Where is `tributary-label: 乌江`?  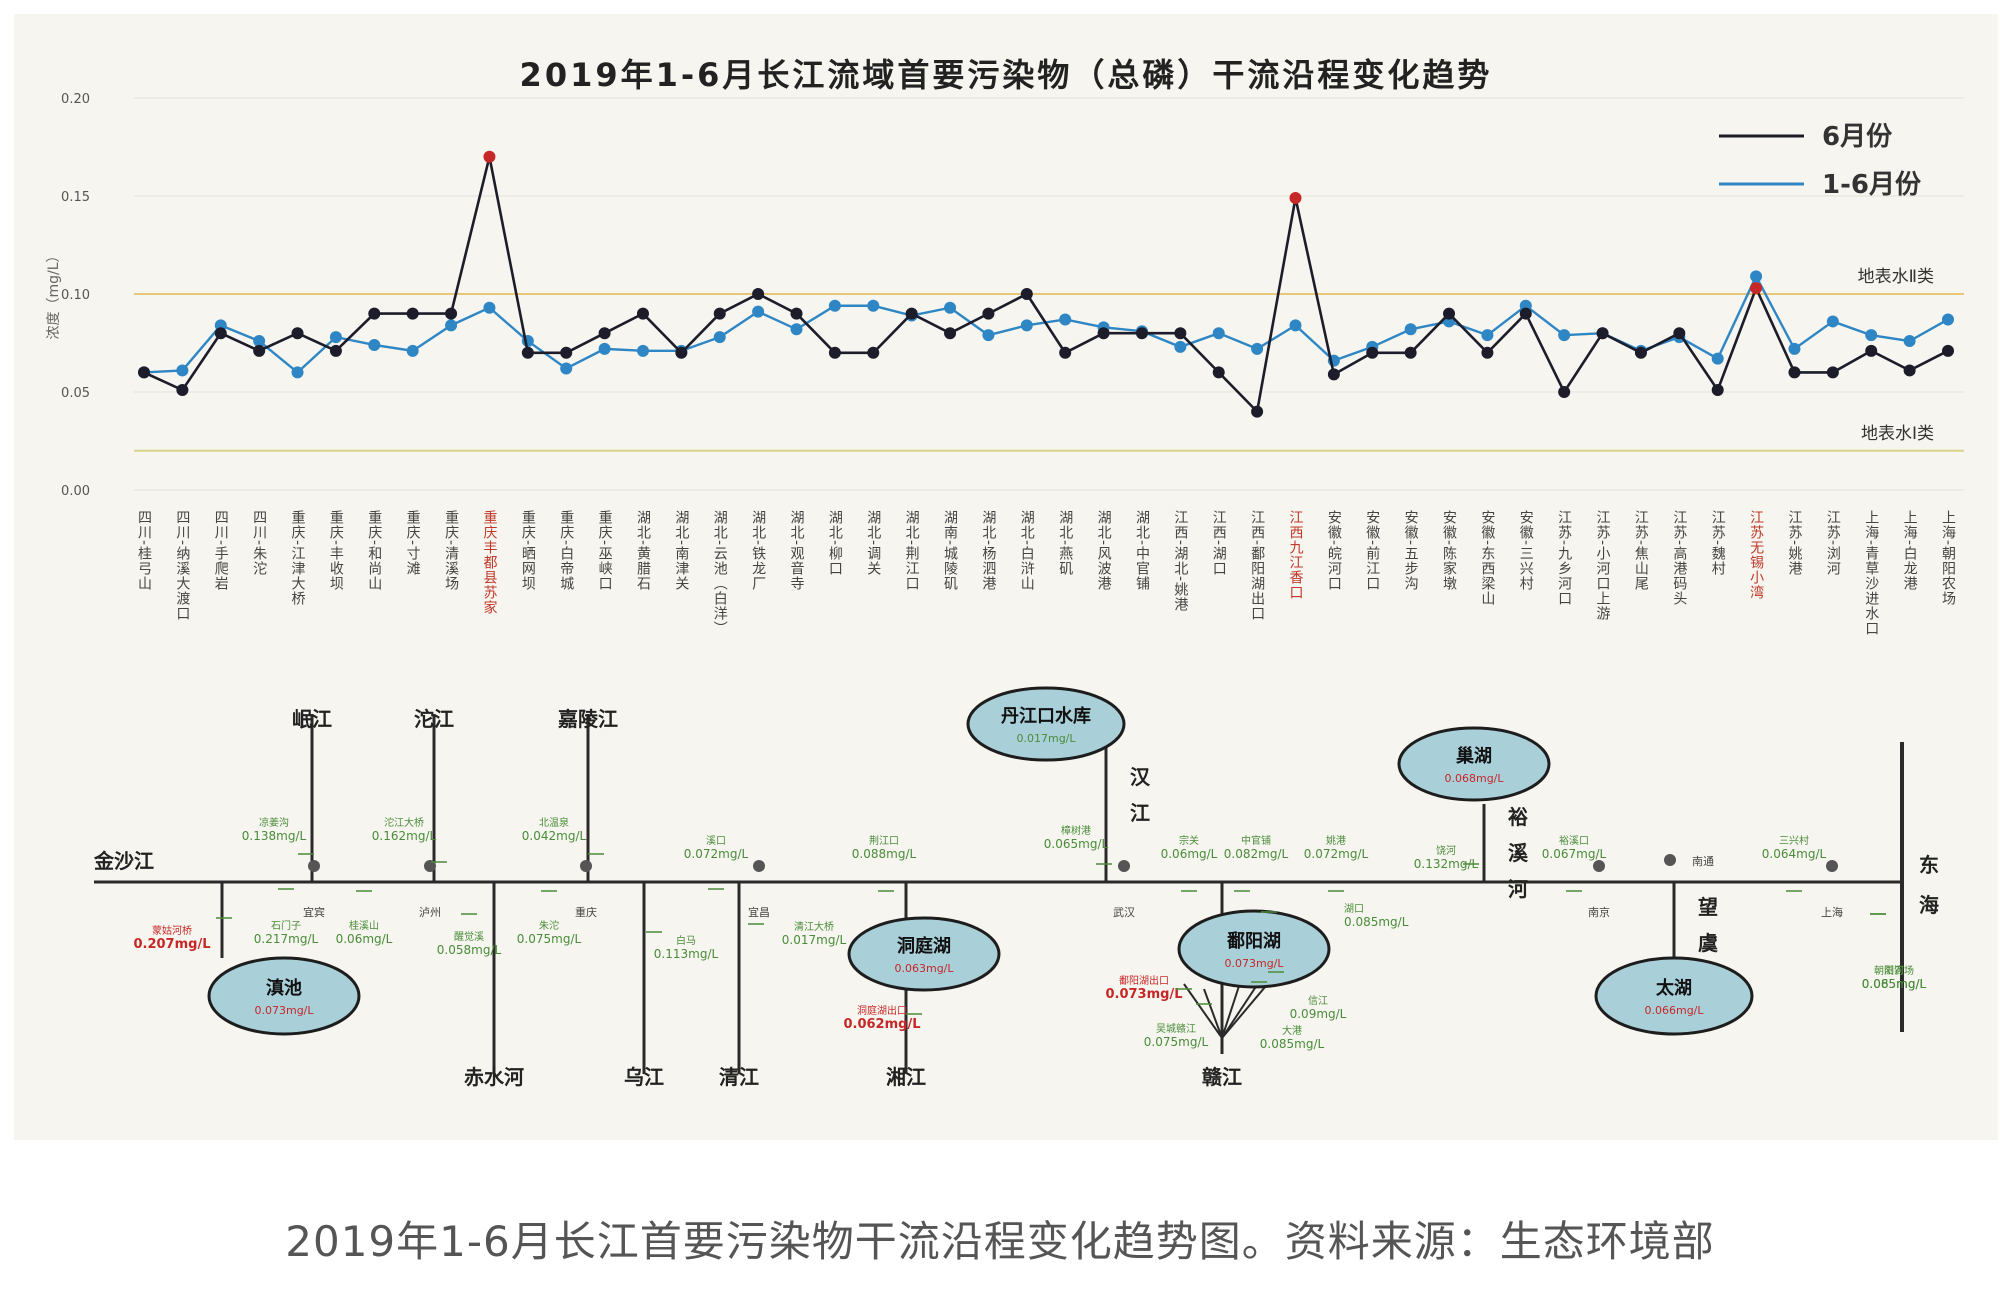
tributary-label: 乌江 is located at coordinates (644, 1077).